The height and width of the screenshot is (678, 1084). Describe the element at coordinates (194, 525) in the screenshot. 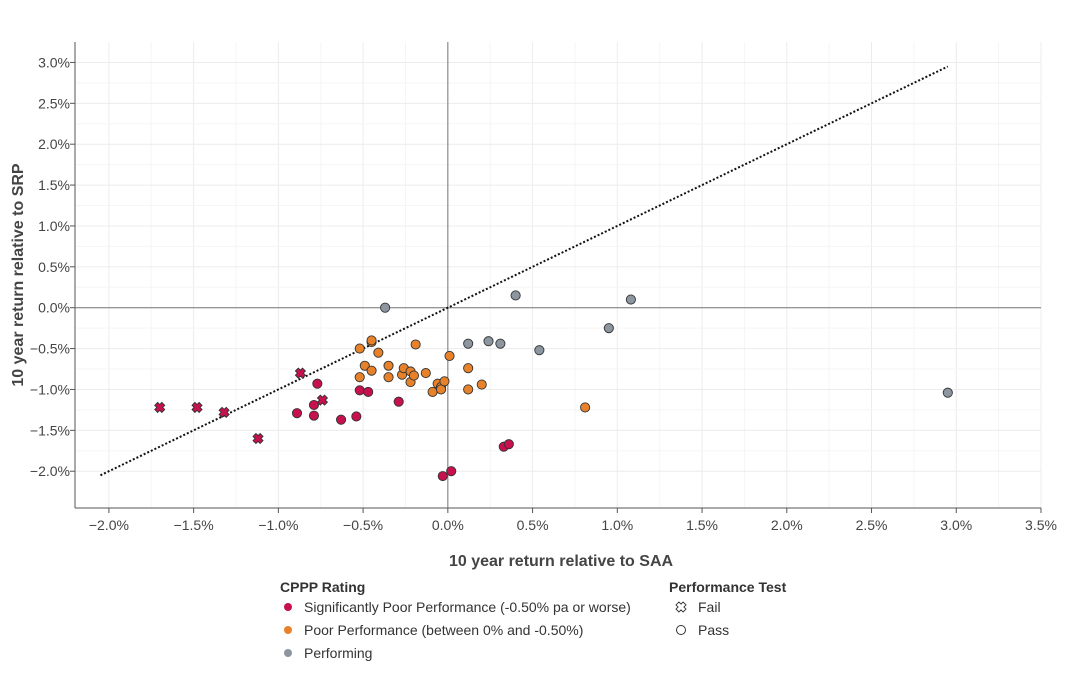

I see `x-tick-label: −1.5%` at that location.